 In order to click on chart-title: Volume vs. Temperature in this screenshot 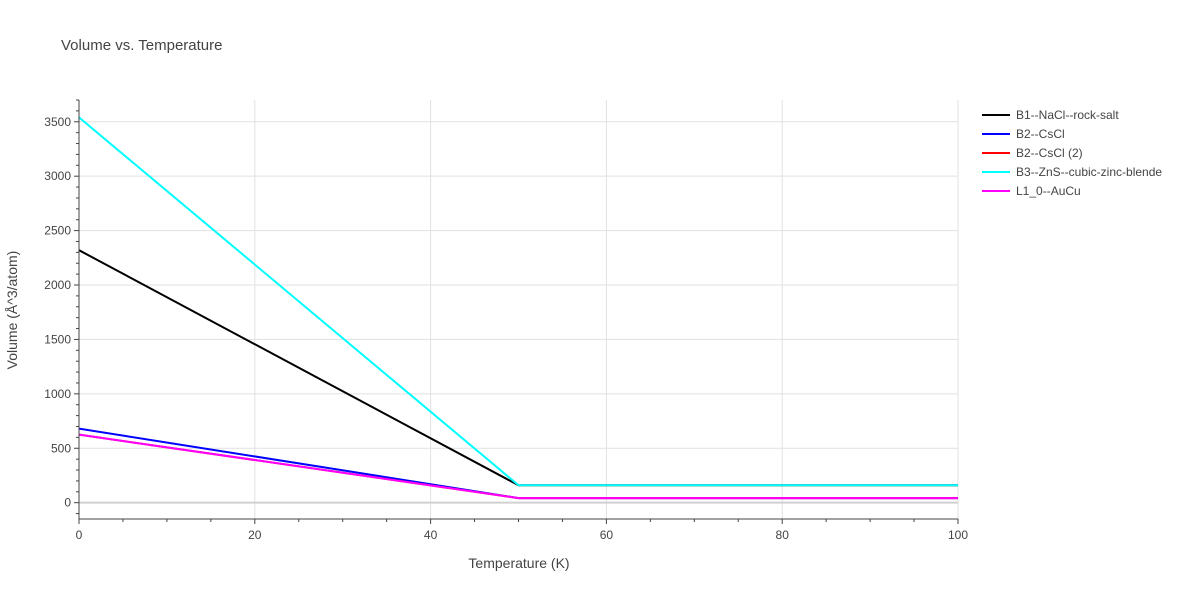, I will do `click(141, 45)`.